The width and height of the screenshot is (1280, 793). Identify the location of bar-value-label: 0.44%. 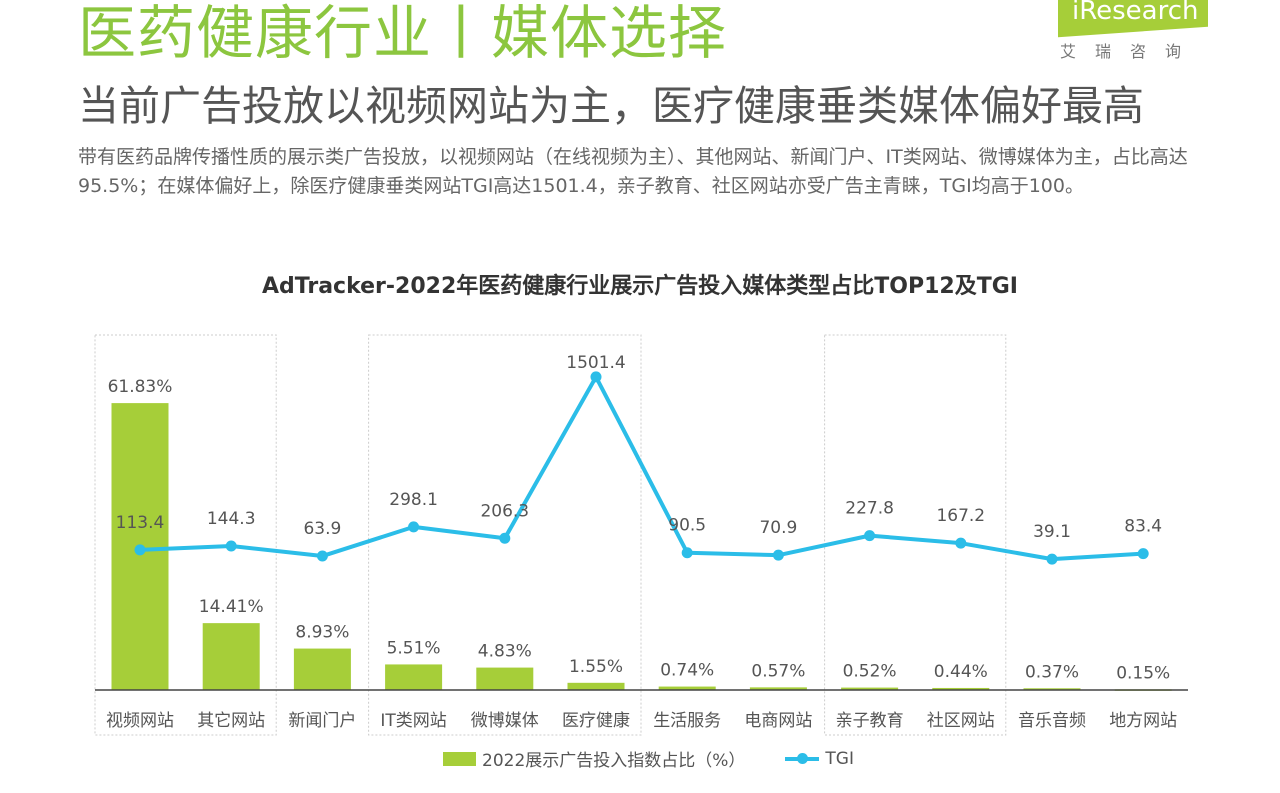
(961, 672).